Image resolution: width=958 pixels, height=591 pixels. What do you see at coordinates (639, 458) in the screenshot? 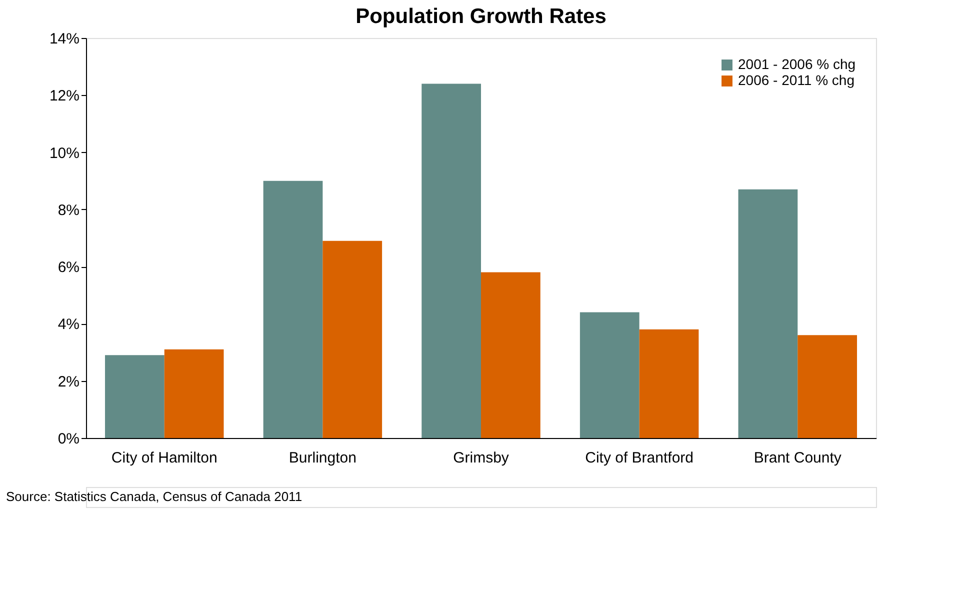
I see `x-tick-label: City of Brantford` at bounding box center [639, 458].